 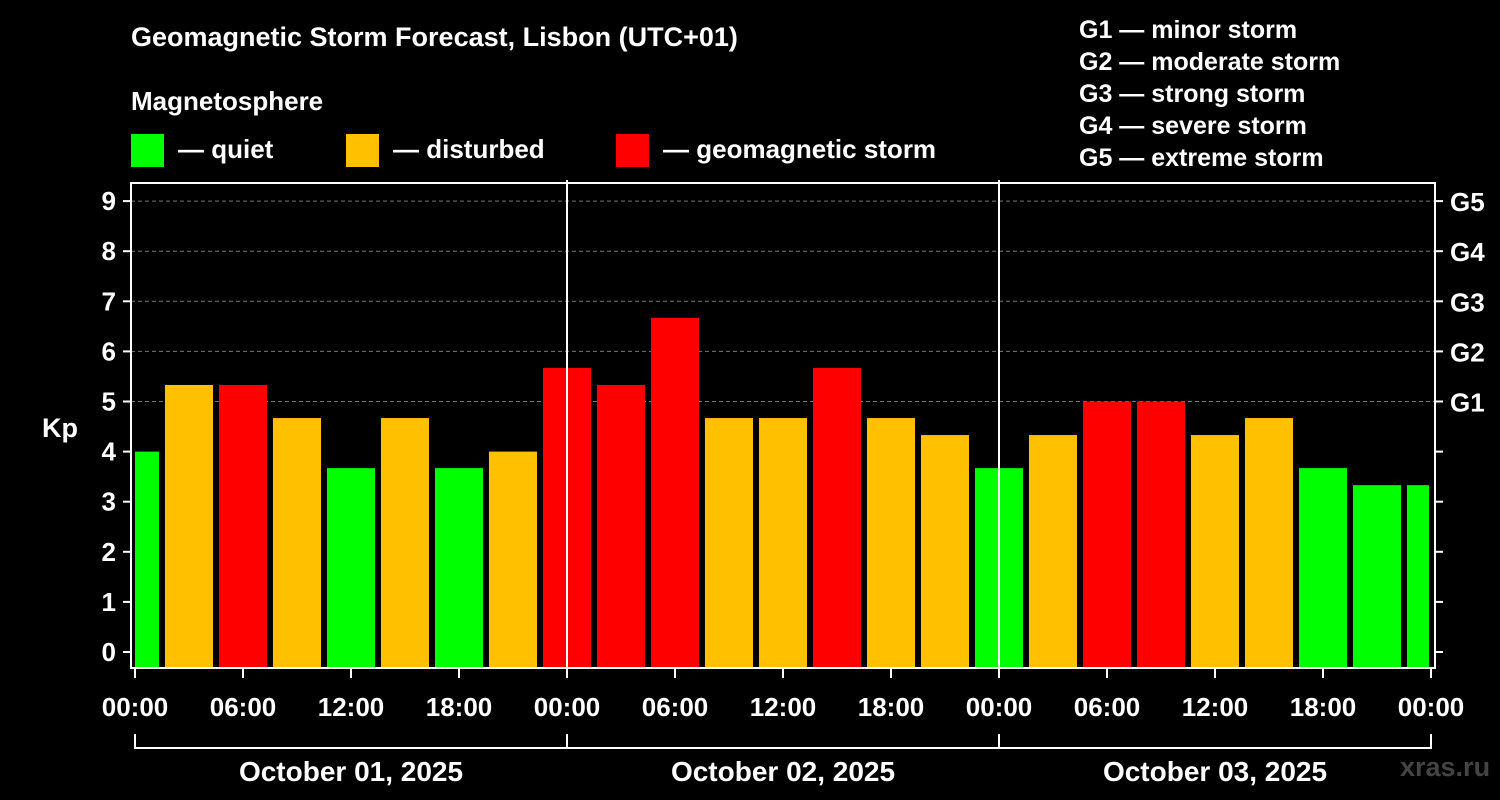 What do you see at coordinates (1215, 771) in the screenshot?
I see `day-label: October 03, 2025` at bounding box center [1215, 771].